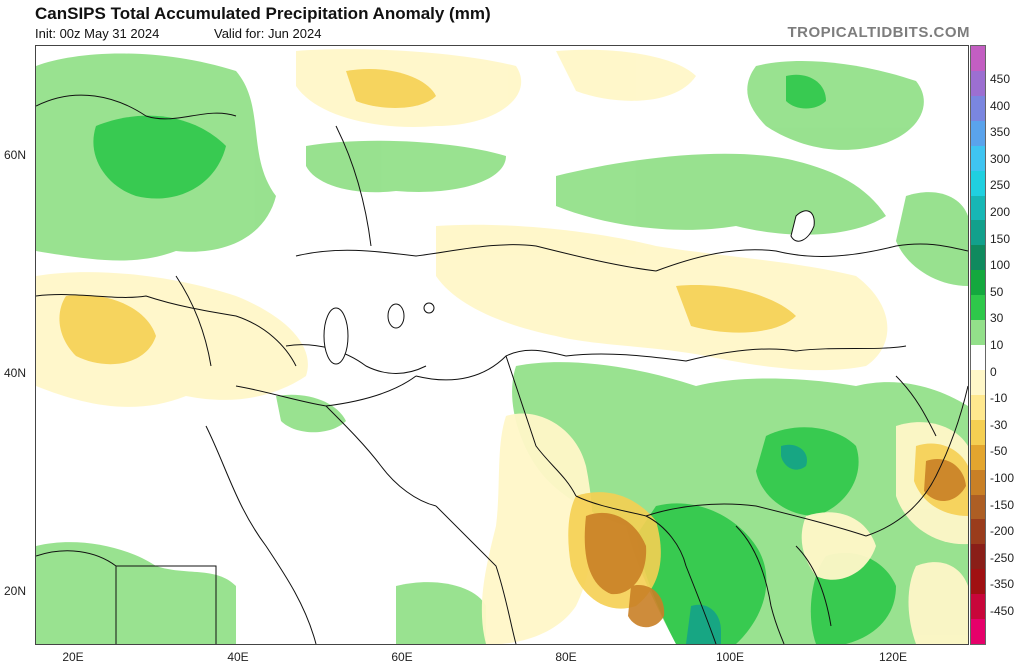  Describe the element at coordinates (1002, 611) in the screenshot. I see `colorbar-label: -450` at that location.